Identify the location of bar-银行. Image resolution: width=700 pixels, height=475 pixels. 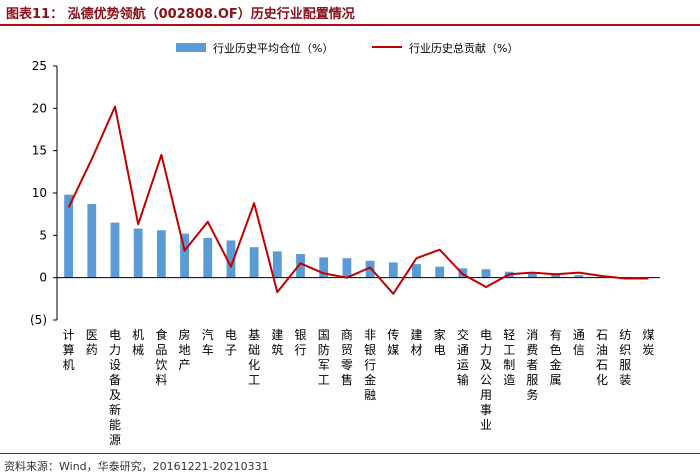
(300, 265).